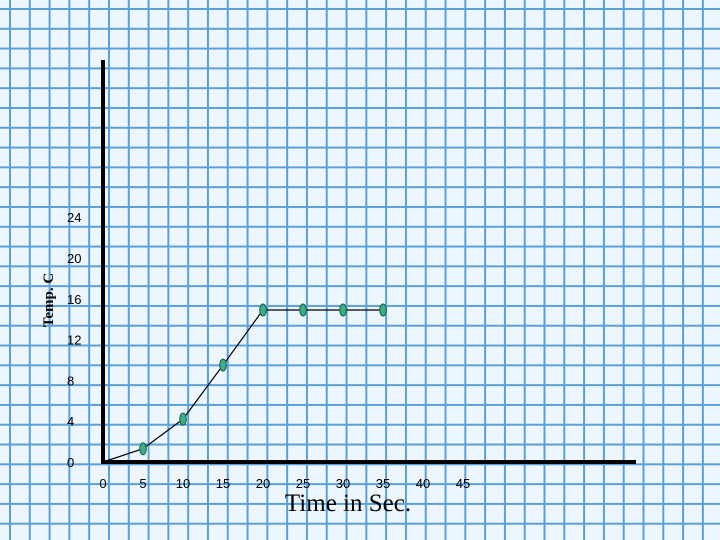 The height and width of the screenshot is (540, 720). I want to click on y-tick-label: 24, so click(74, 217).